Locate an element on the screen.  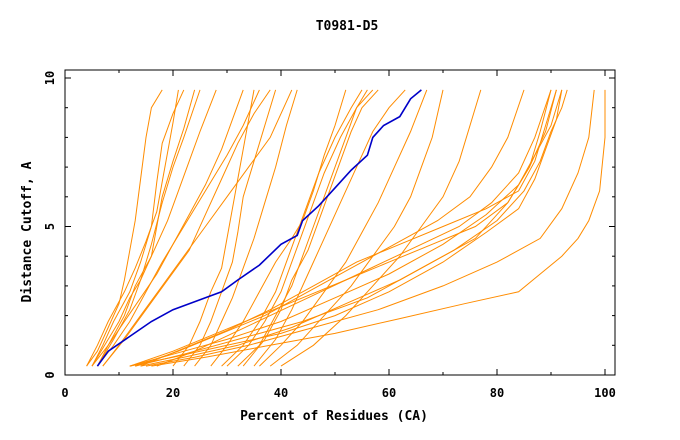
y-tick-label-10: 10 is located at coordinates (50, 78).